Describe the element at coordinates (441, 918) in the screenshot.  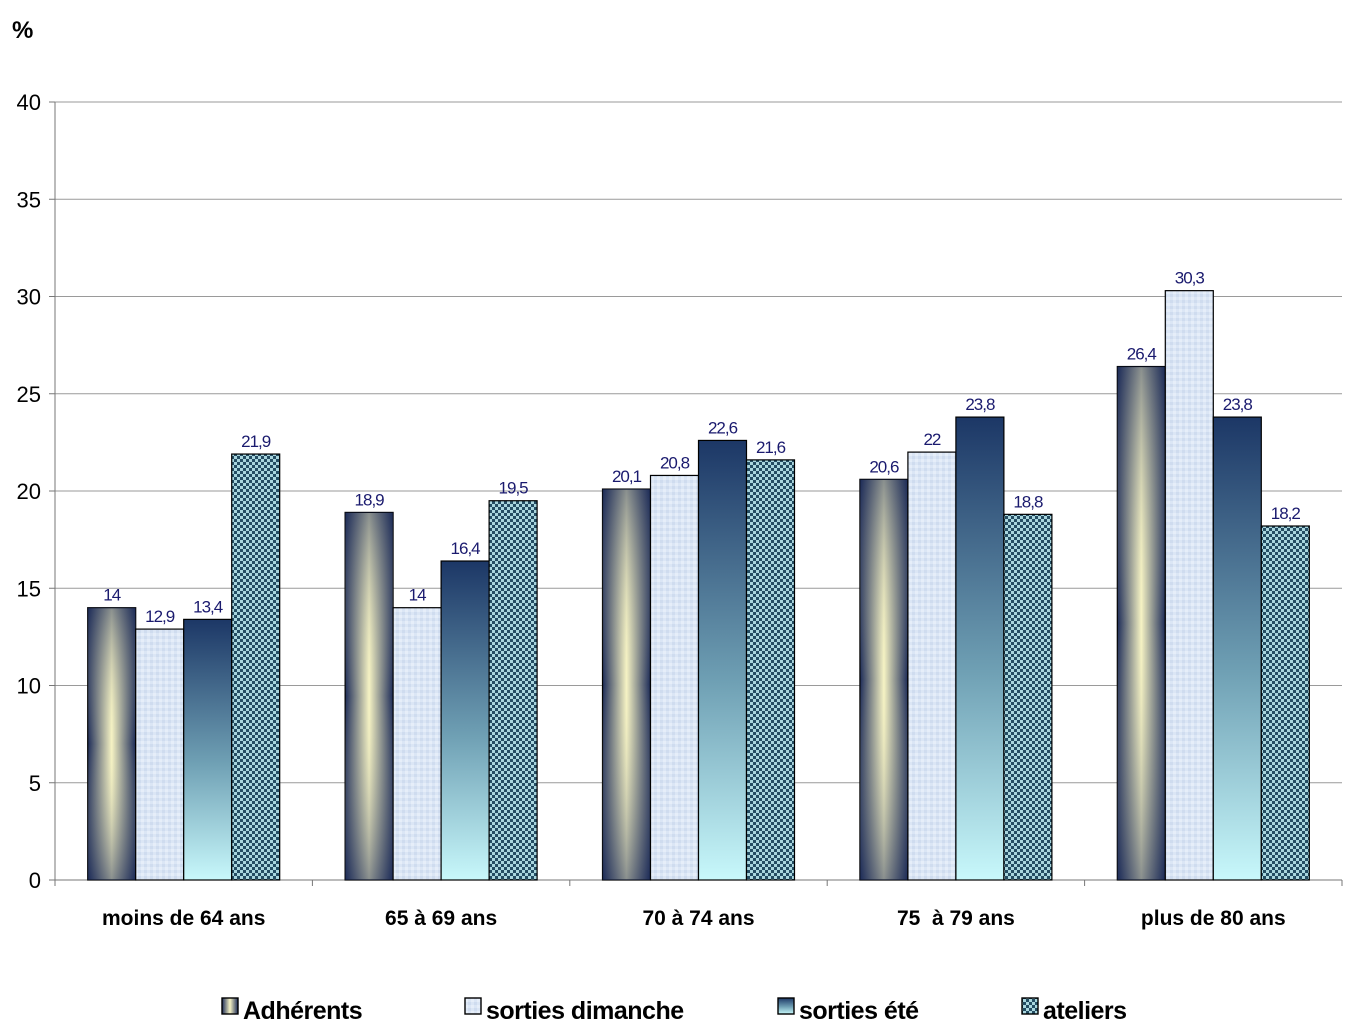
I see `x-category-label: 65 à 69 ans` at that location.